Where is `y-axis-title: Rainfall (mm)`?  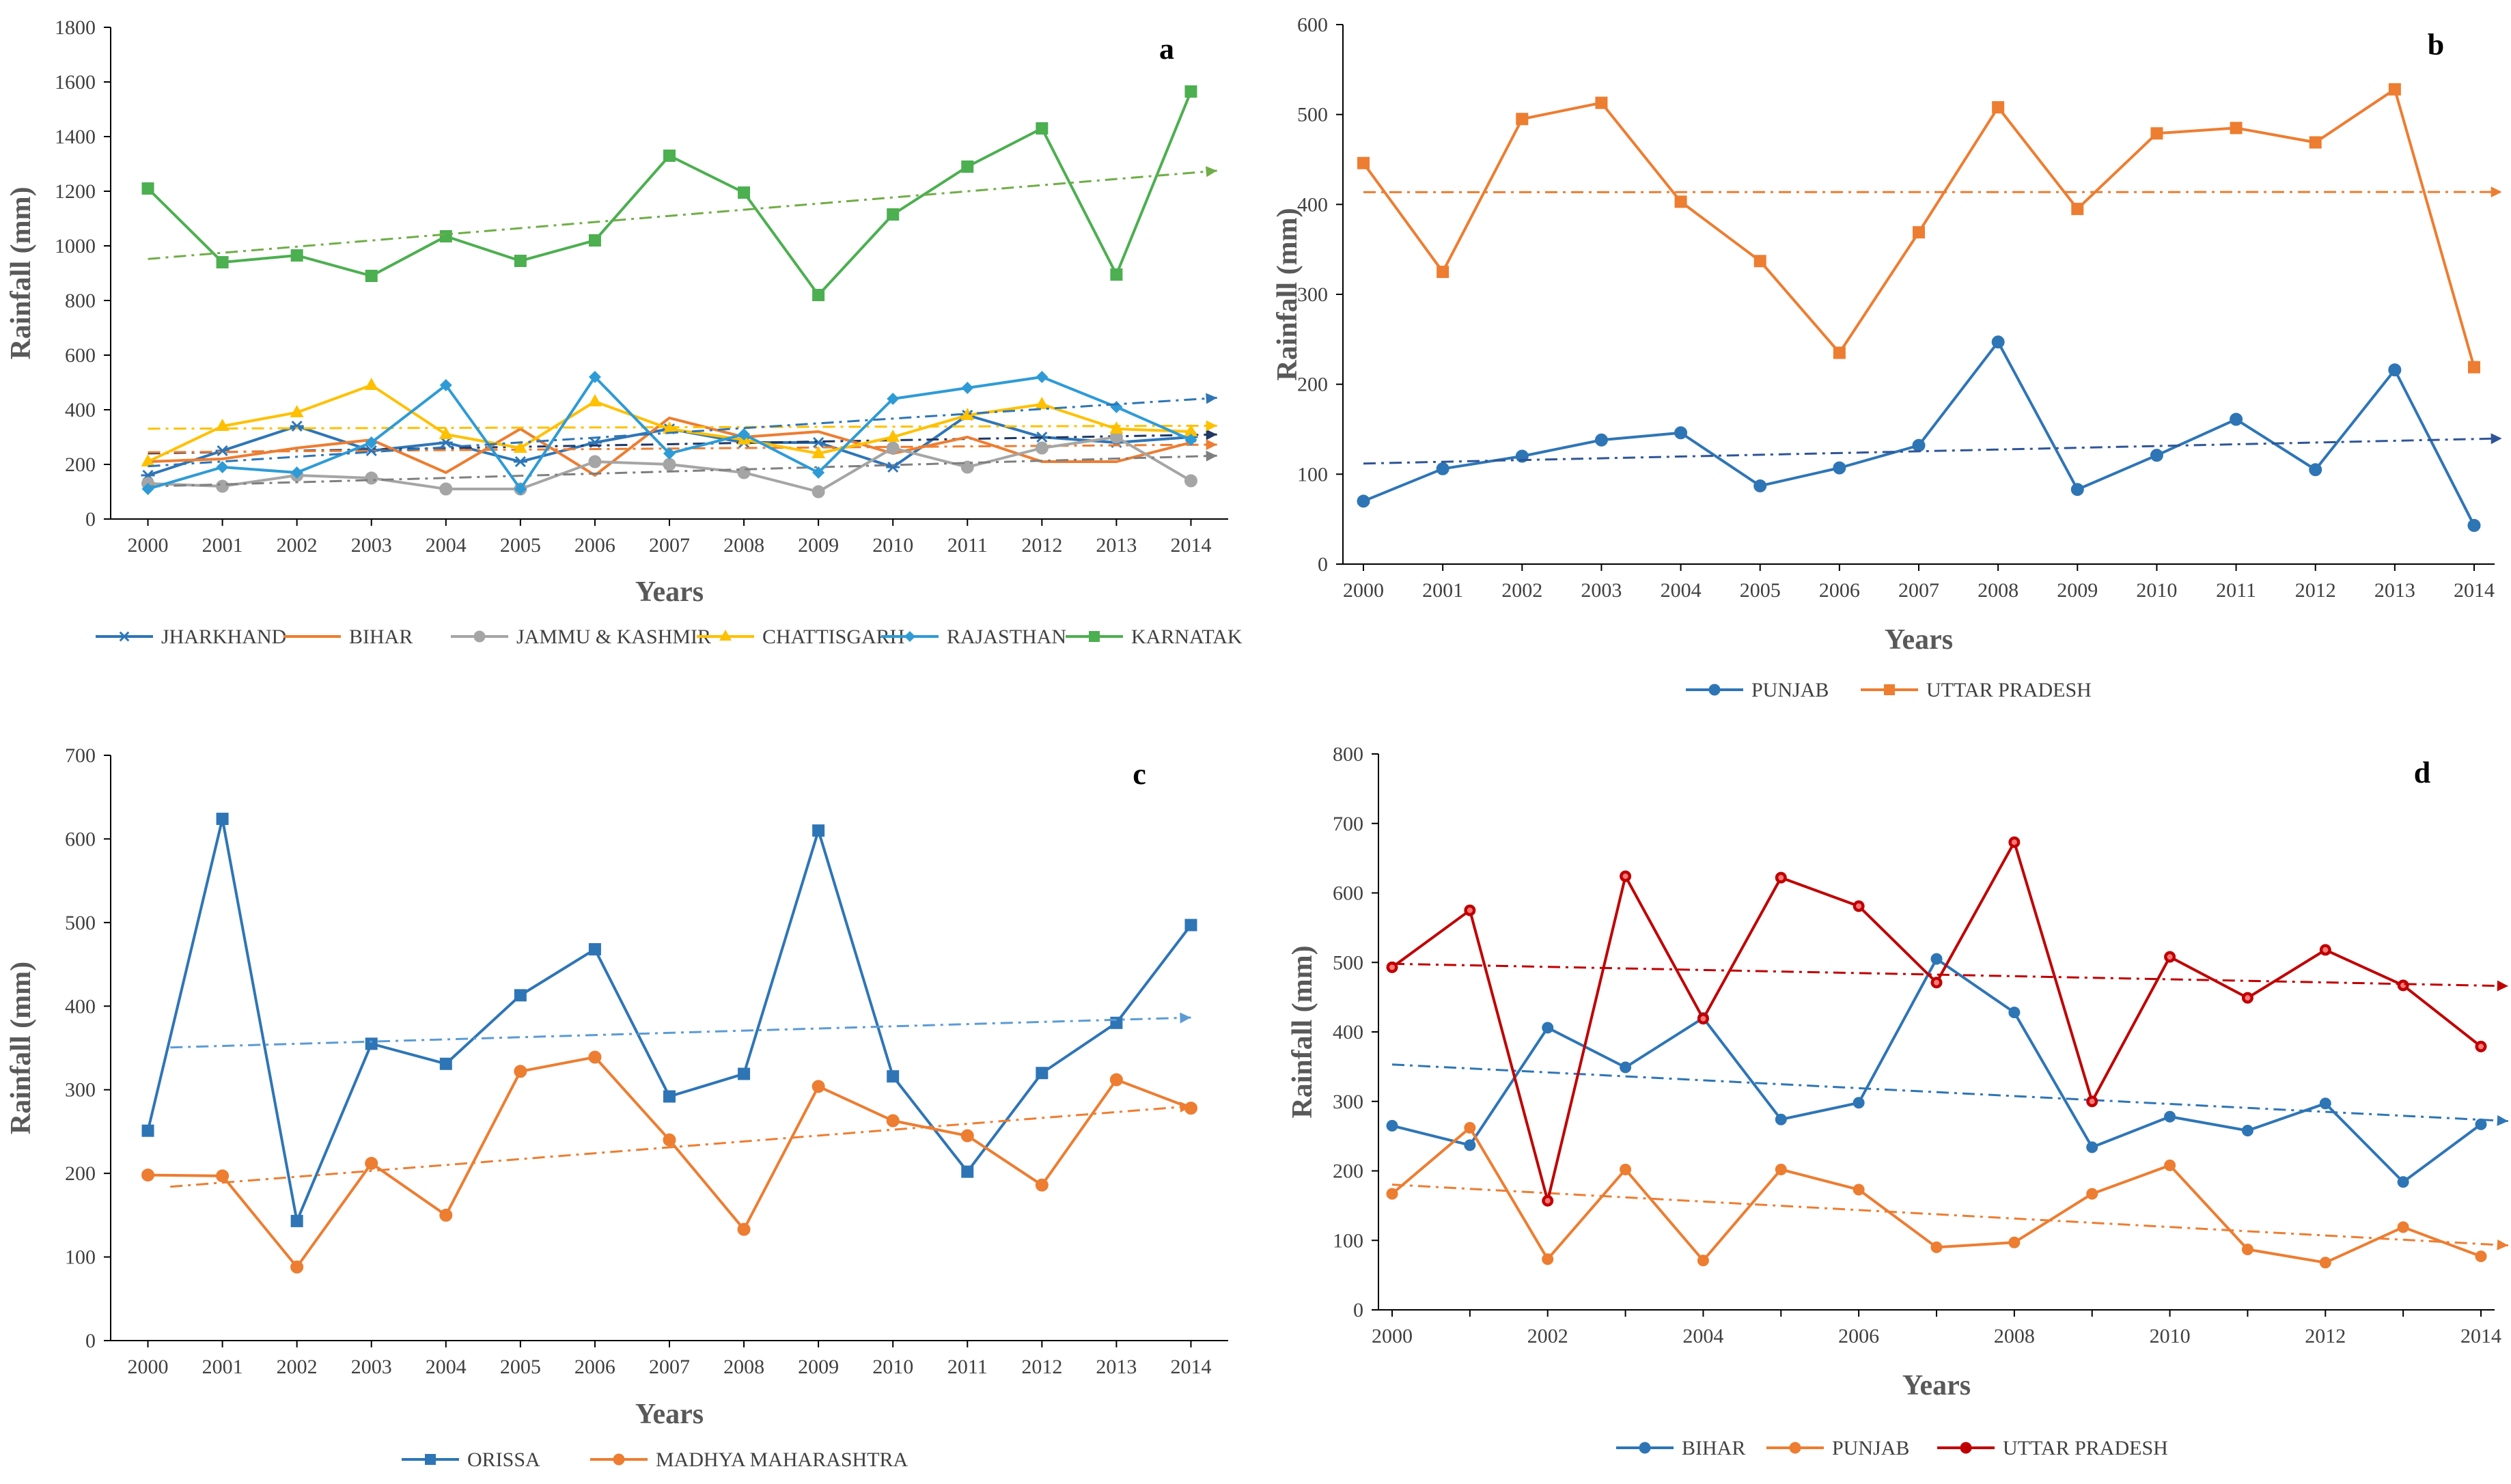
y-axis-title: Rainfall (mm) is located at coordinates (21, 272).